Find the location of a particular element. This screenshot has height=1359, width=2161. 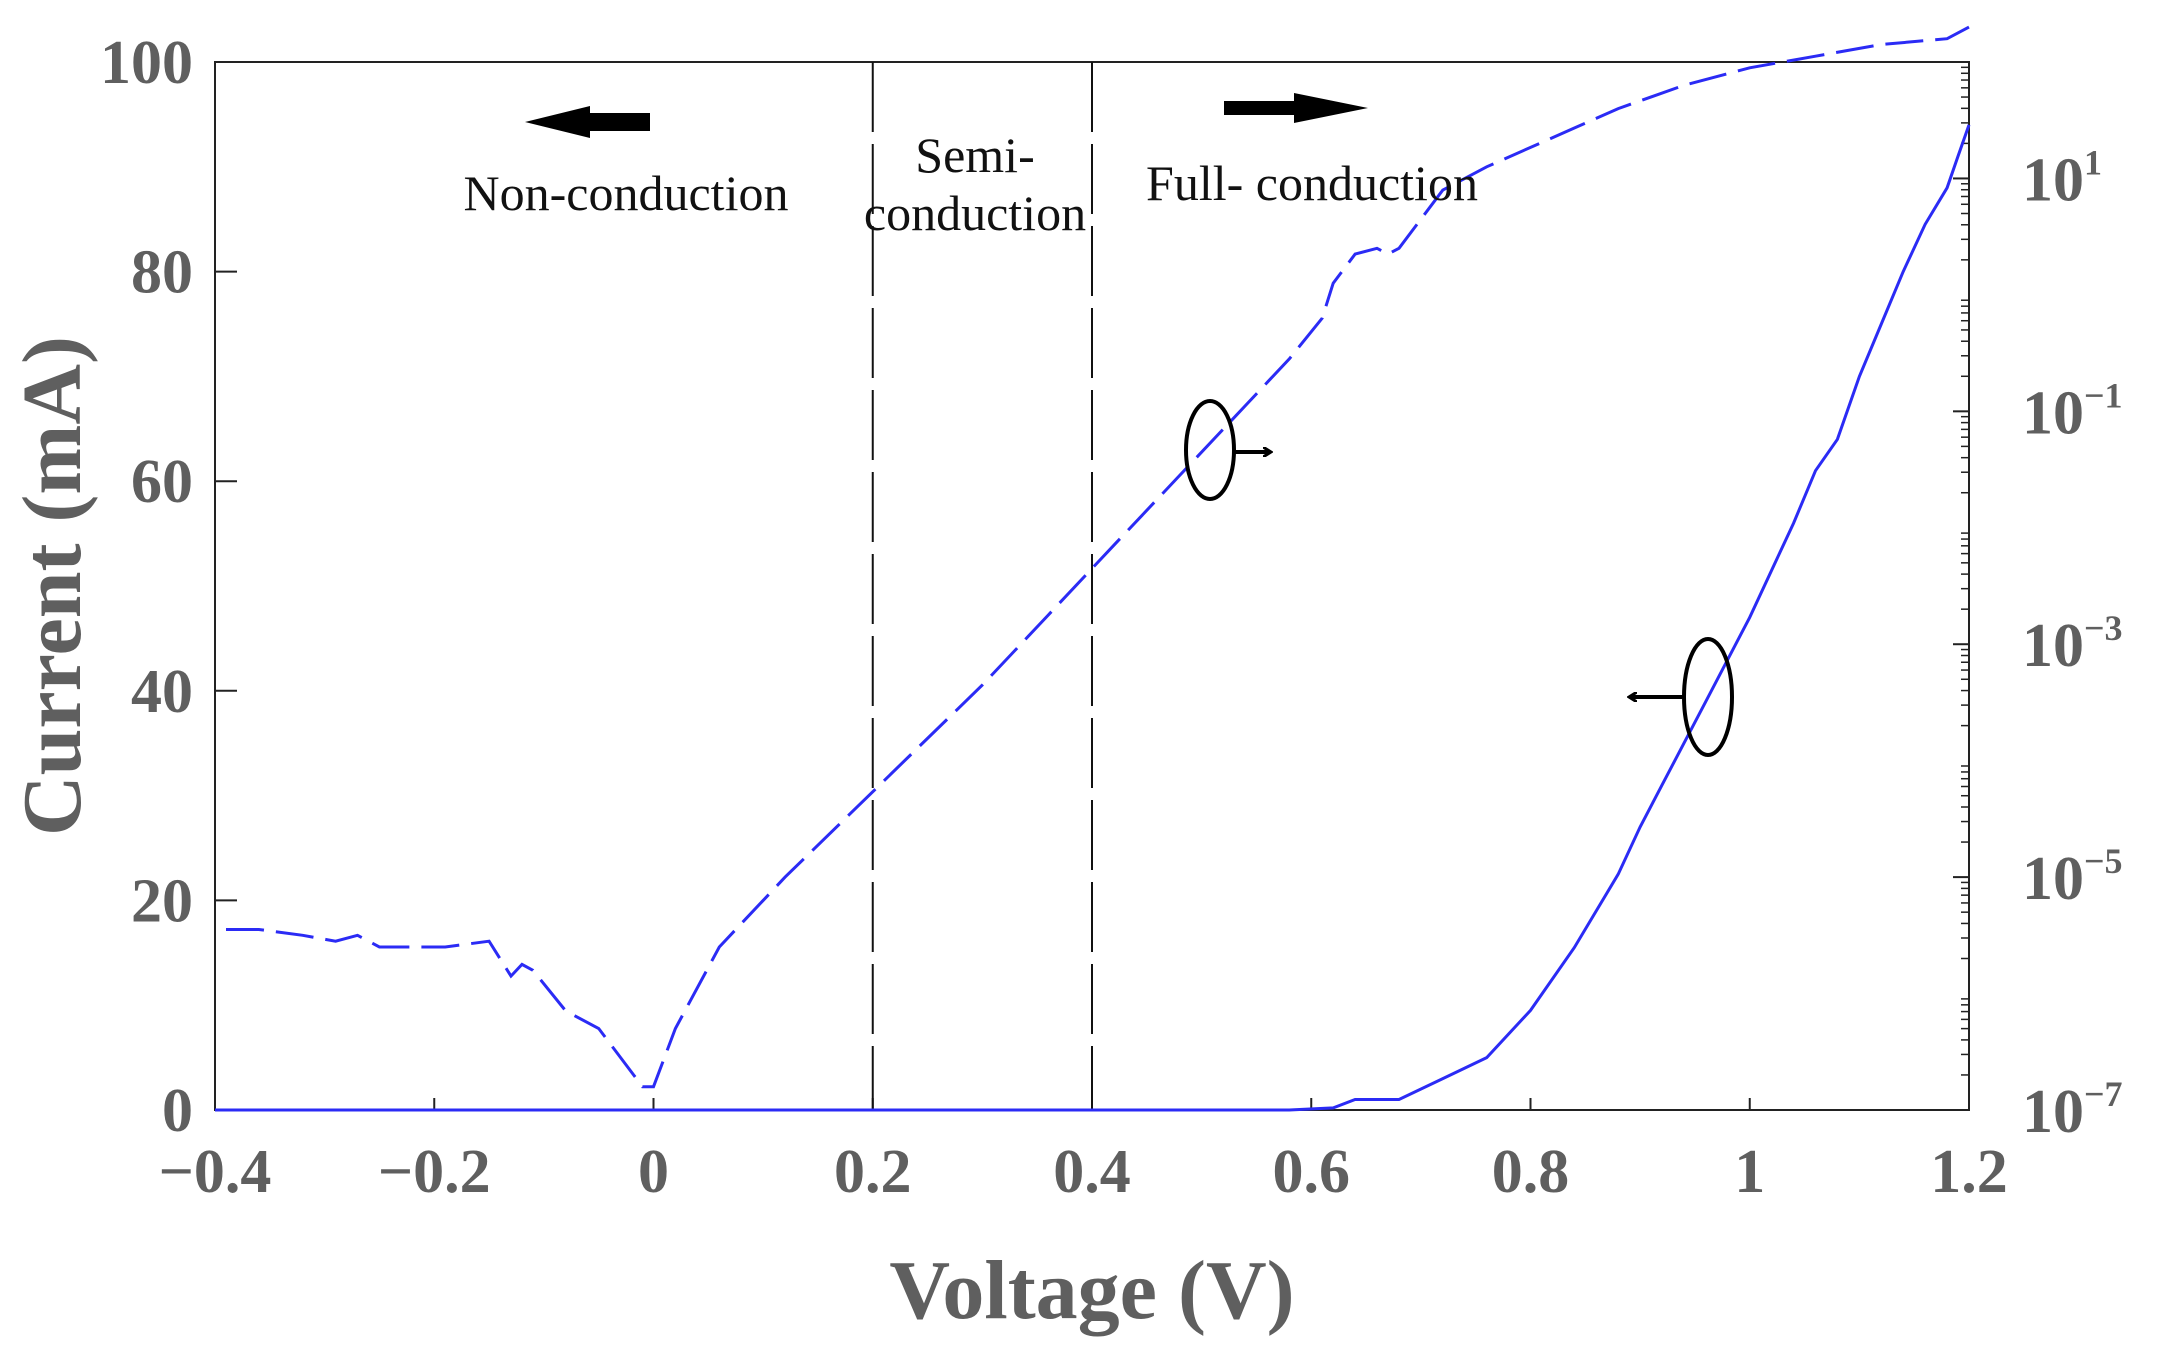

region-label-semi-conduction: conduction is located at coordinates (975, 213).